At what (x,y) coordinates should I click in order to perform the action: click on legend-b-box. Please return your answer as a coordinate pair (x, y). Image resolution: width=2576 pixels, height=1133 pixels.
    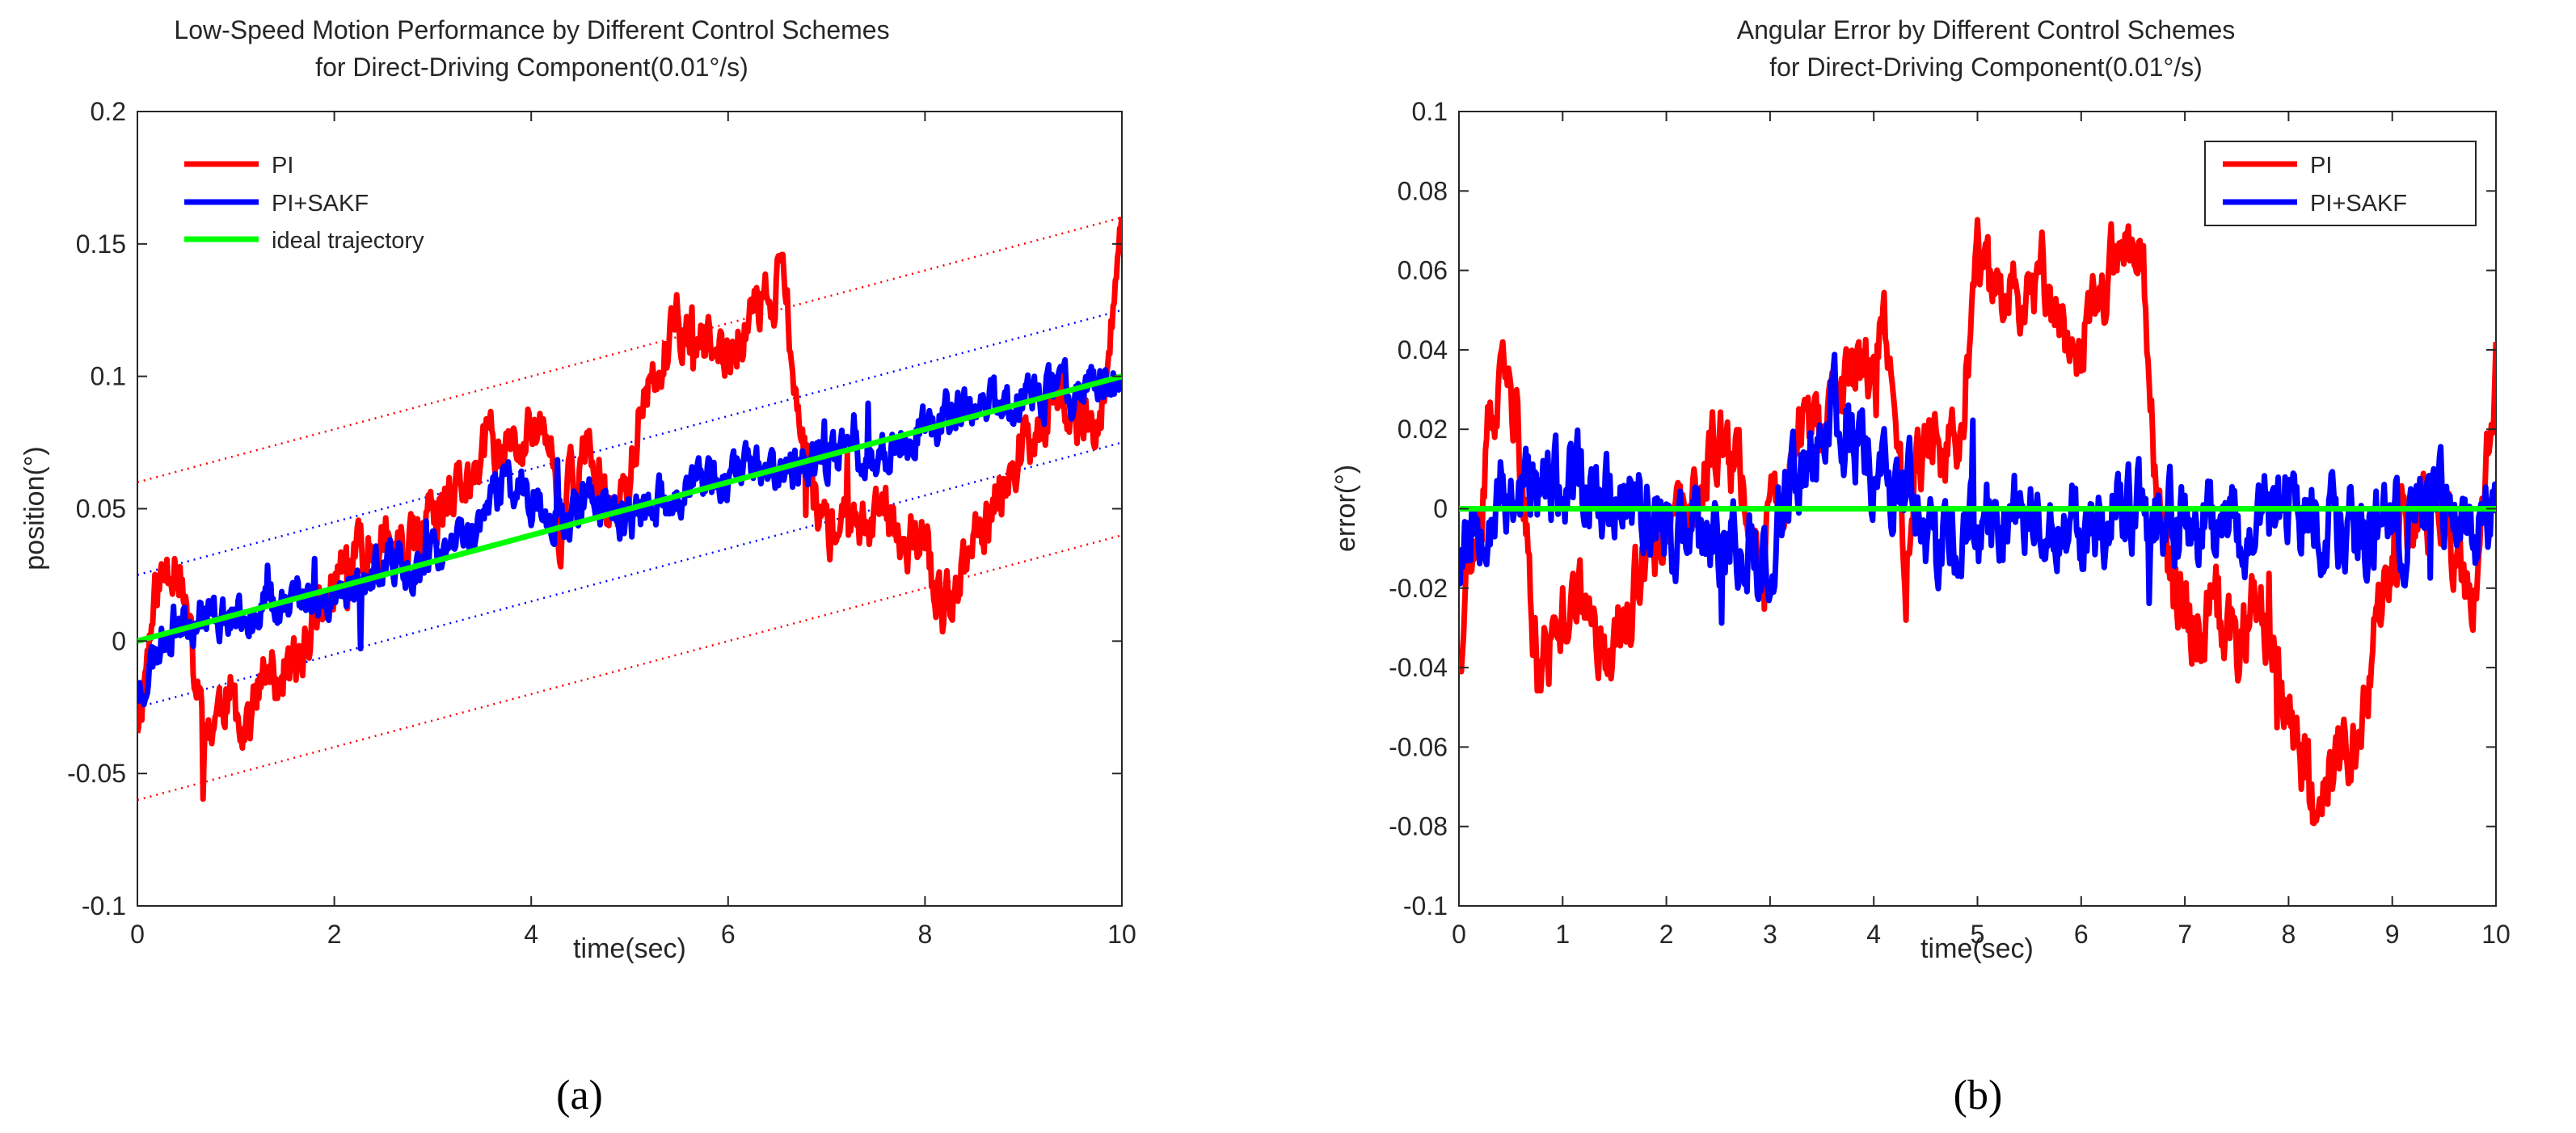
    Looking at the image, I should click on (2340, 183).